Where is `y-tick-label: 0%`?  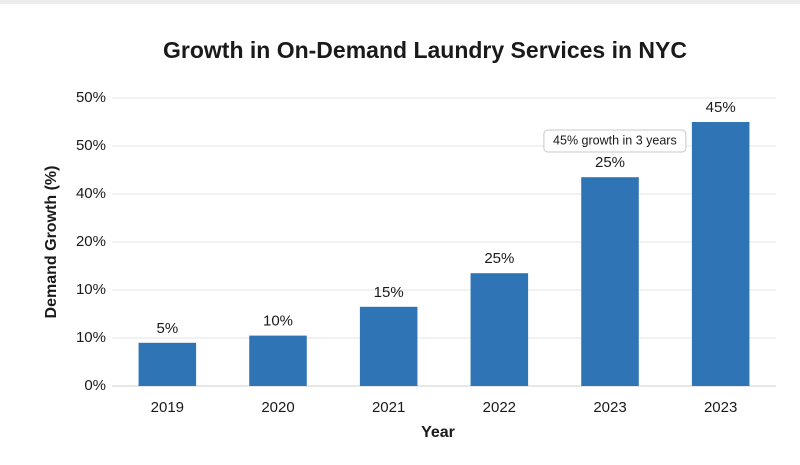
y-tick-label: 0% is located at coordinates (95, 385).